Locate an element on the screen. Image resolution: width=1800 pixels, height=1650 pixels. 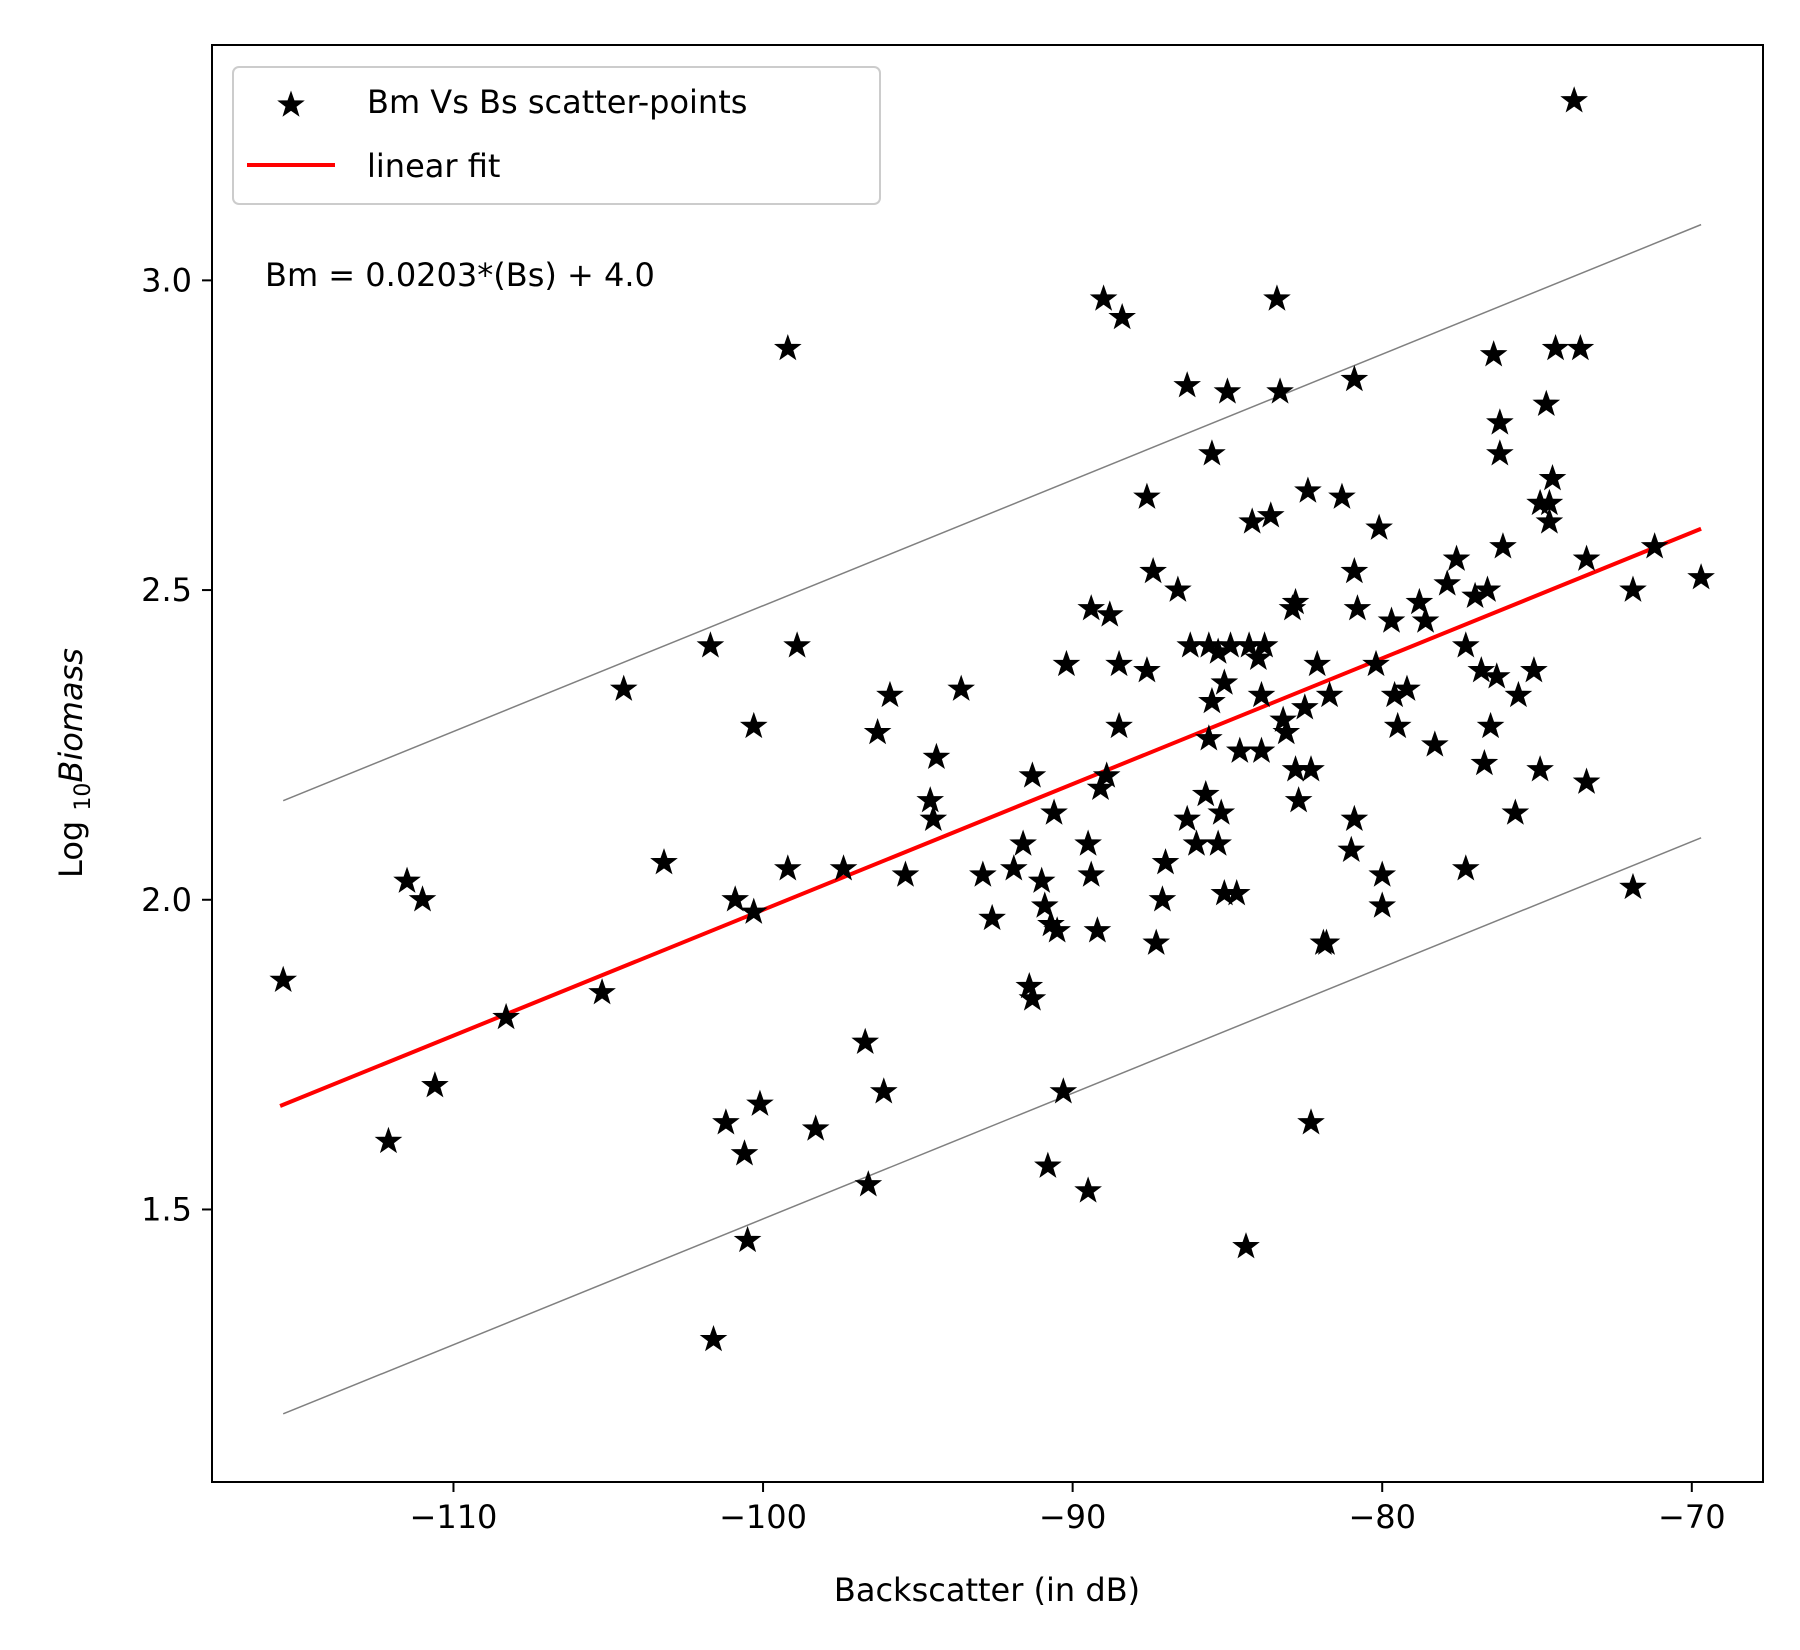
y-axis-label-prefix: Log is located at coordinates (71, 844).